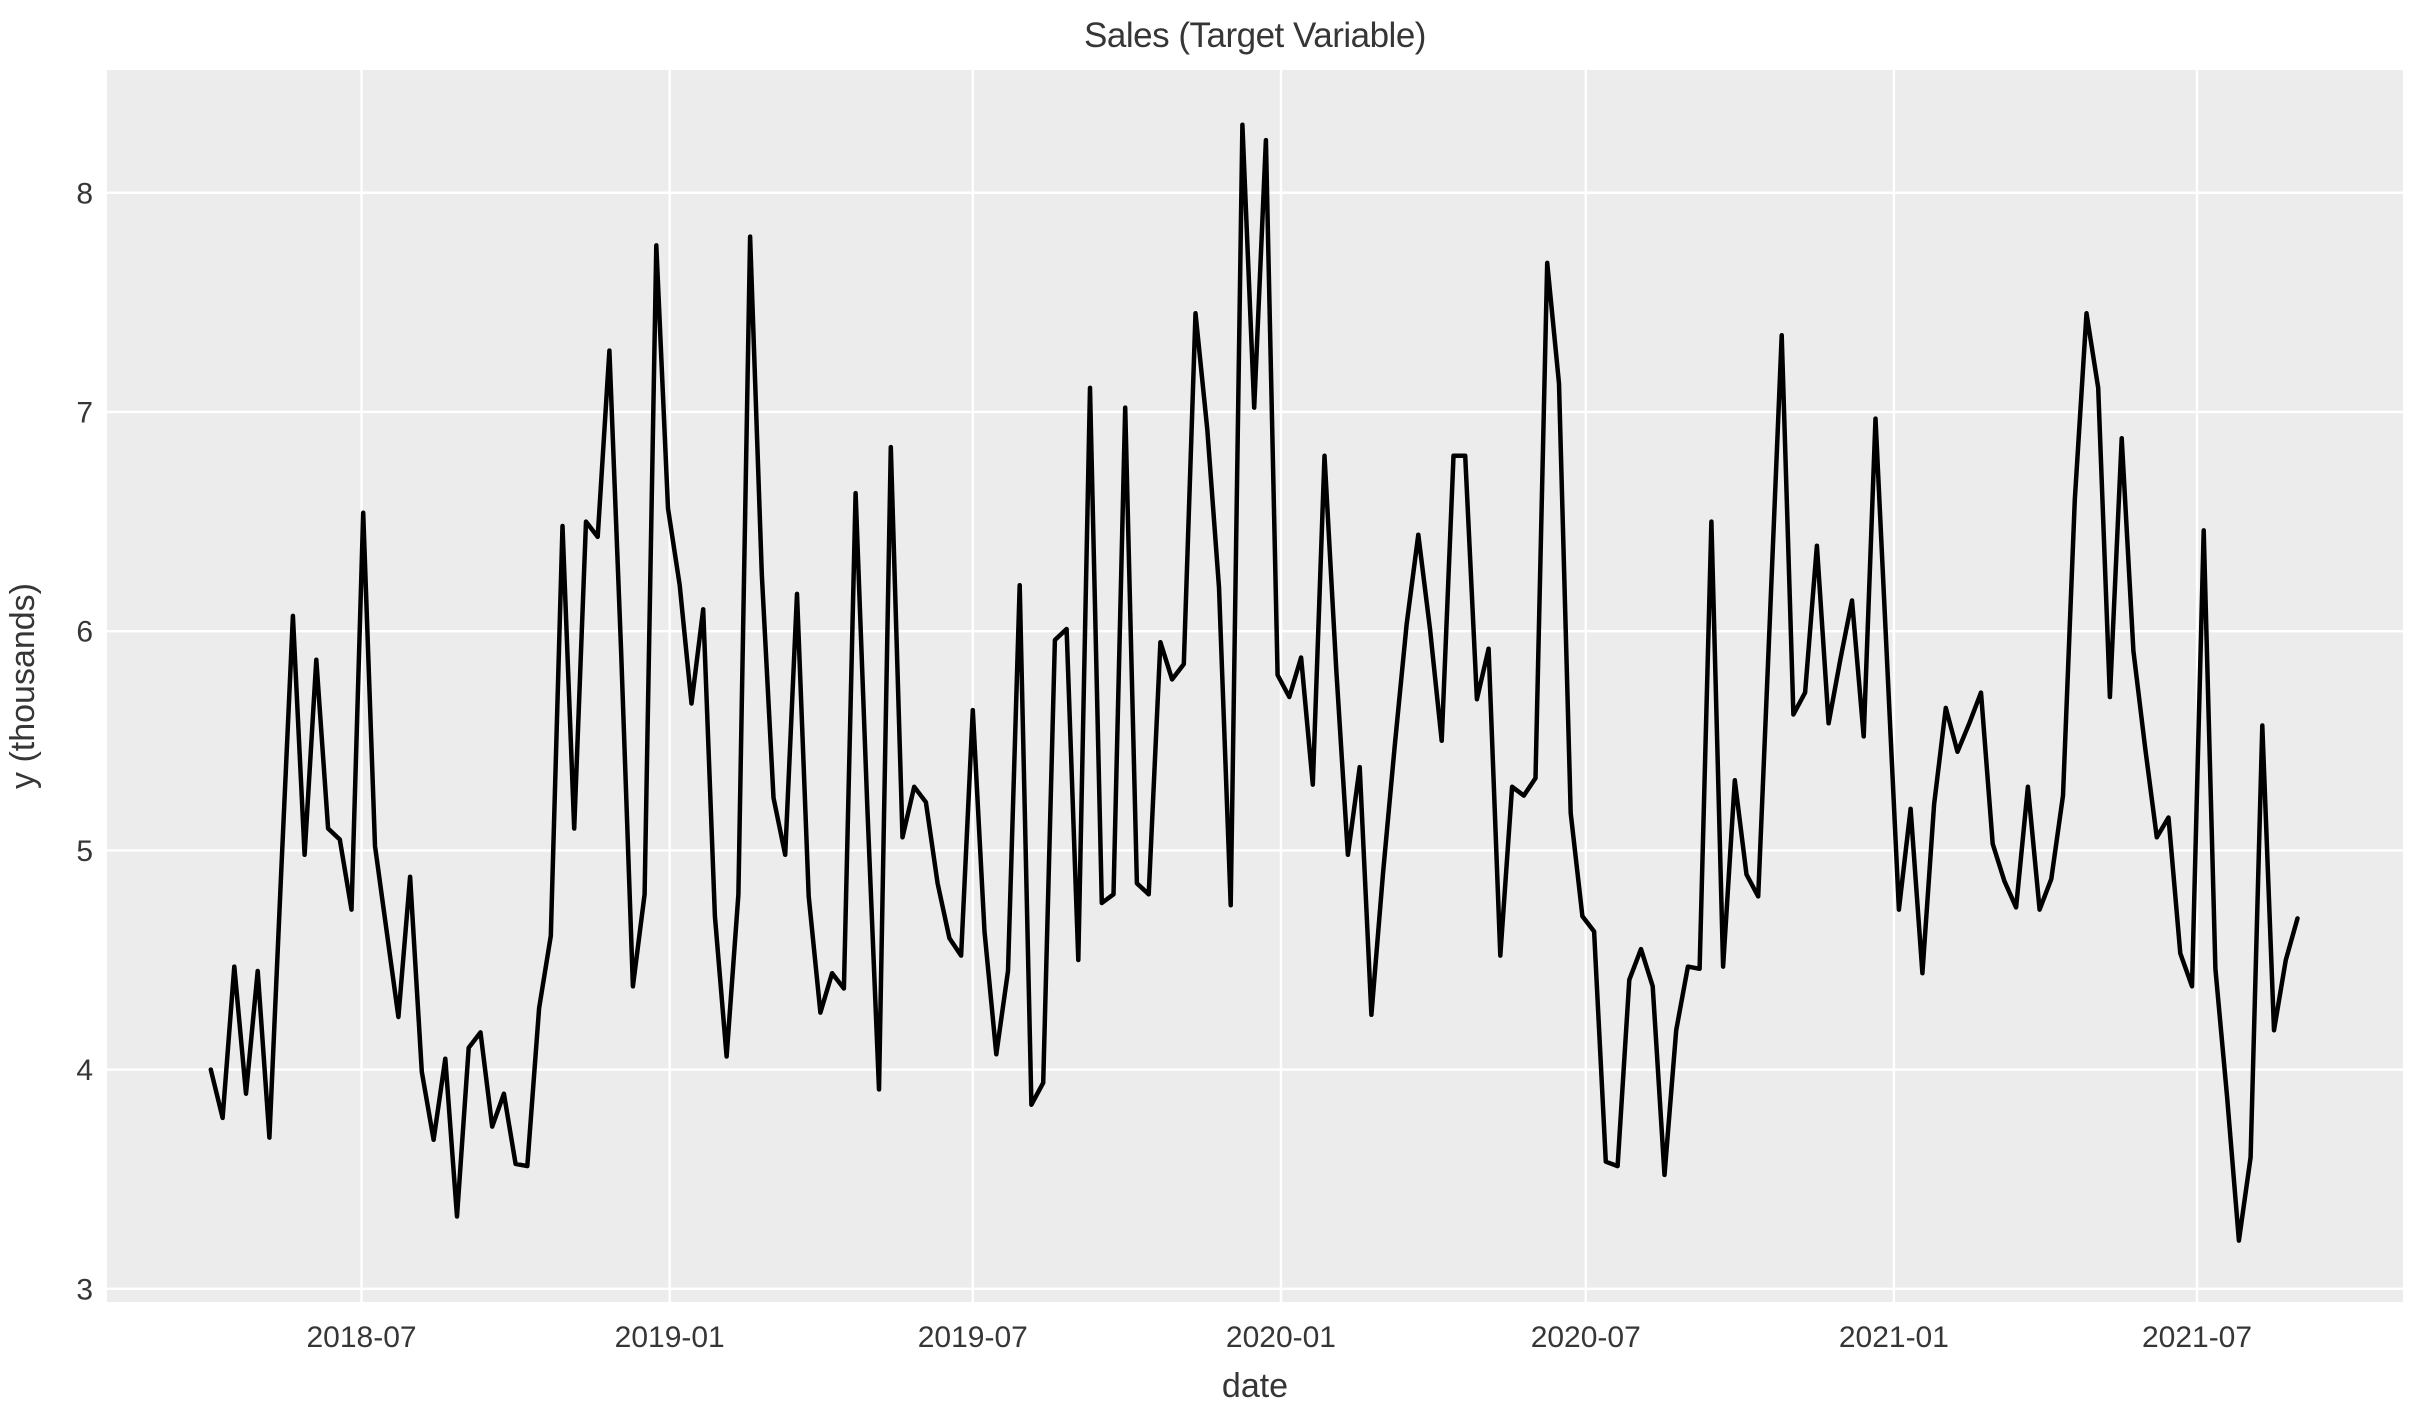  I want to click on x-tick-label: 2019-07, so click(973, 1337).